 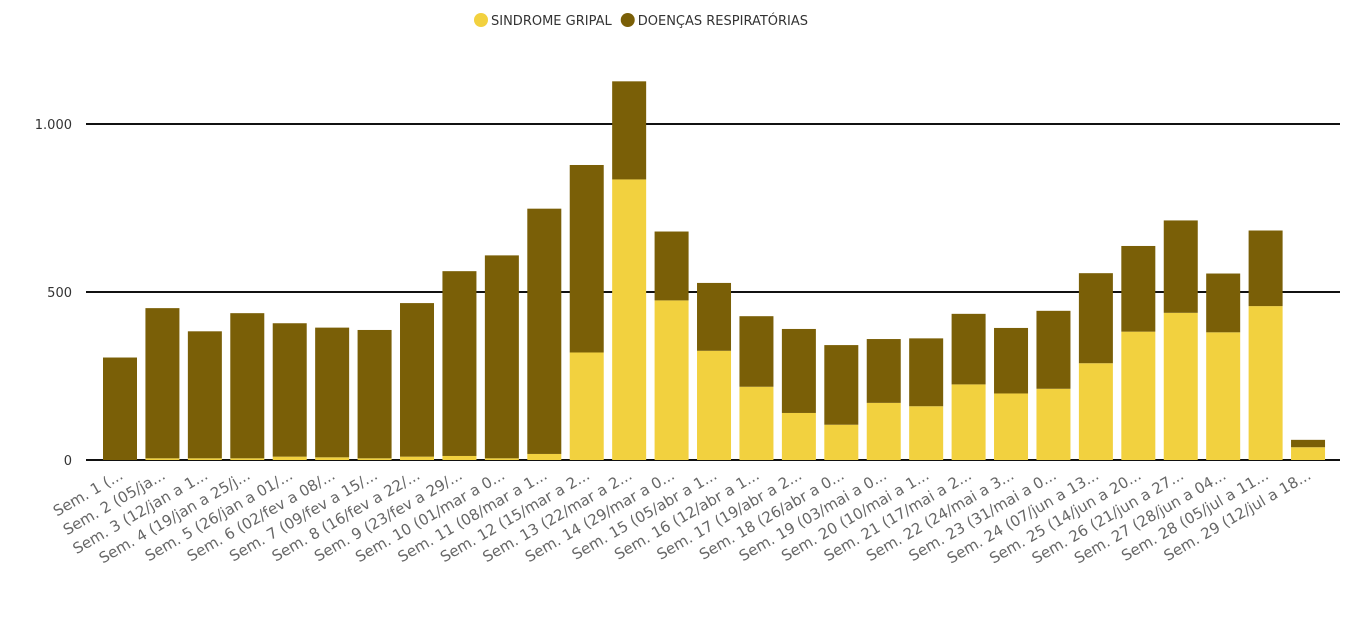 I want to click on legend-label: SINDROME GRIPAL, so click(x=551, y=21).